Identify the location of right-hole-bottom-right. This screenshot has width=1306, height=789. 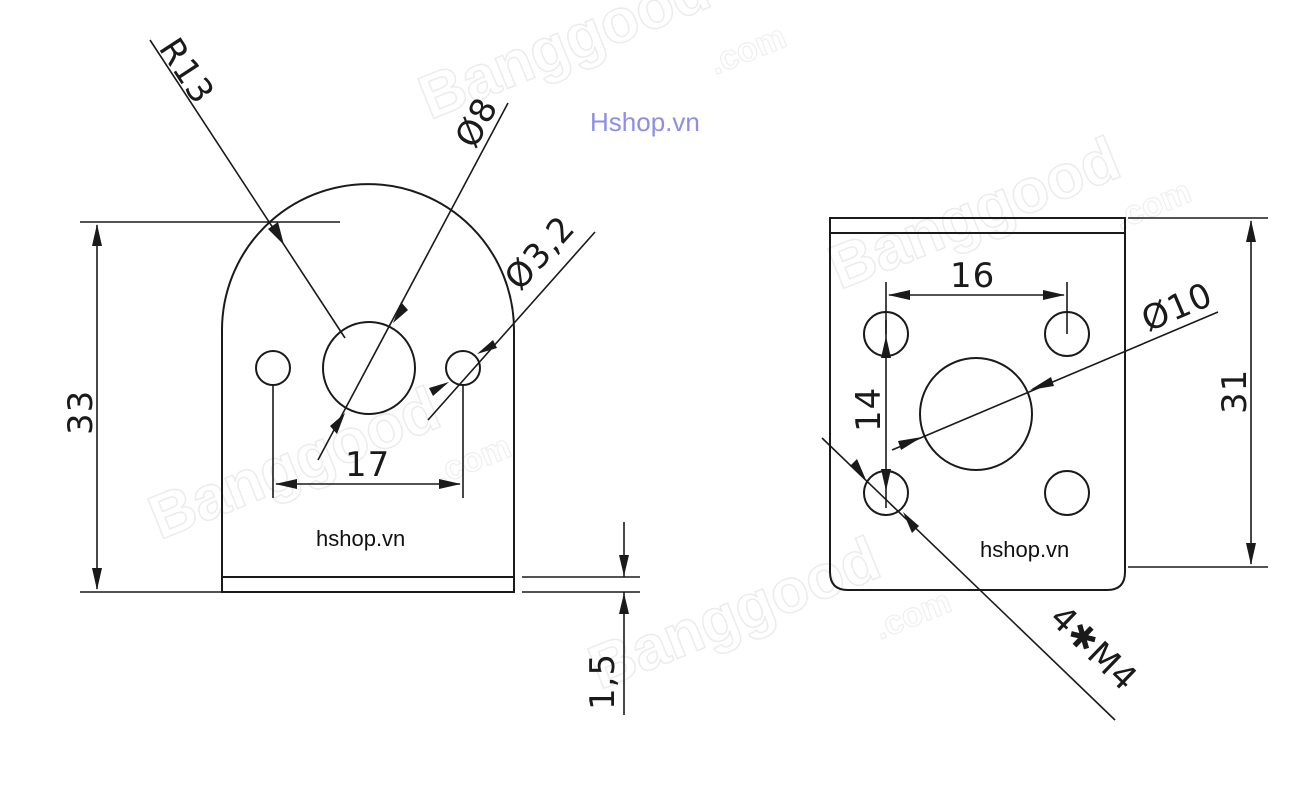
(1067, 493).